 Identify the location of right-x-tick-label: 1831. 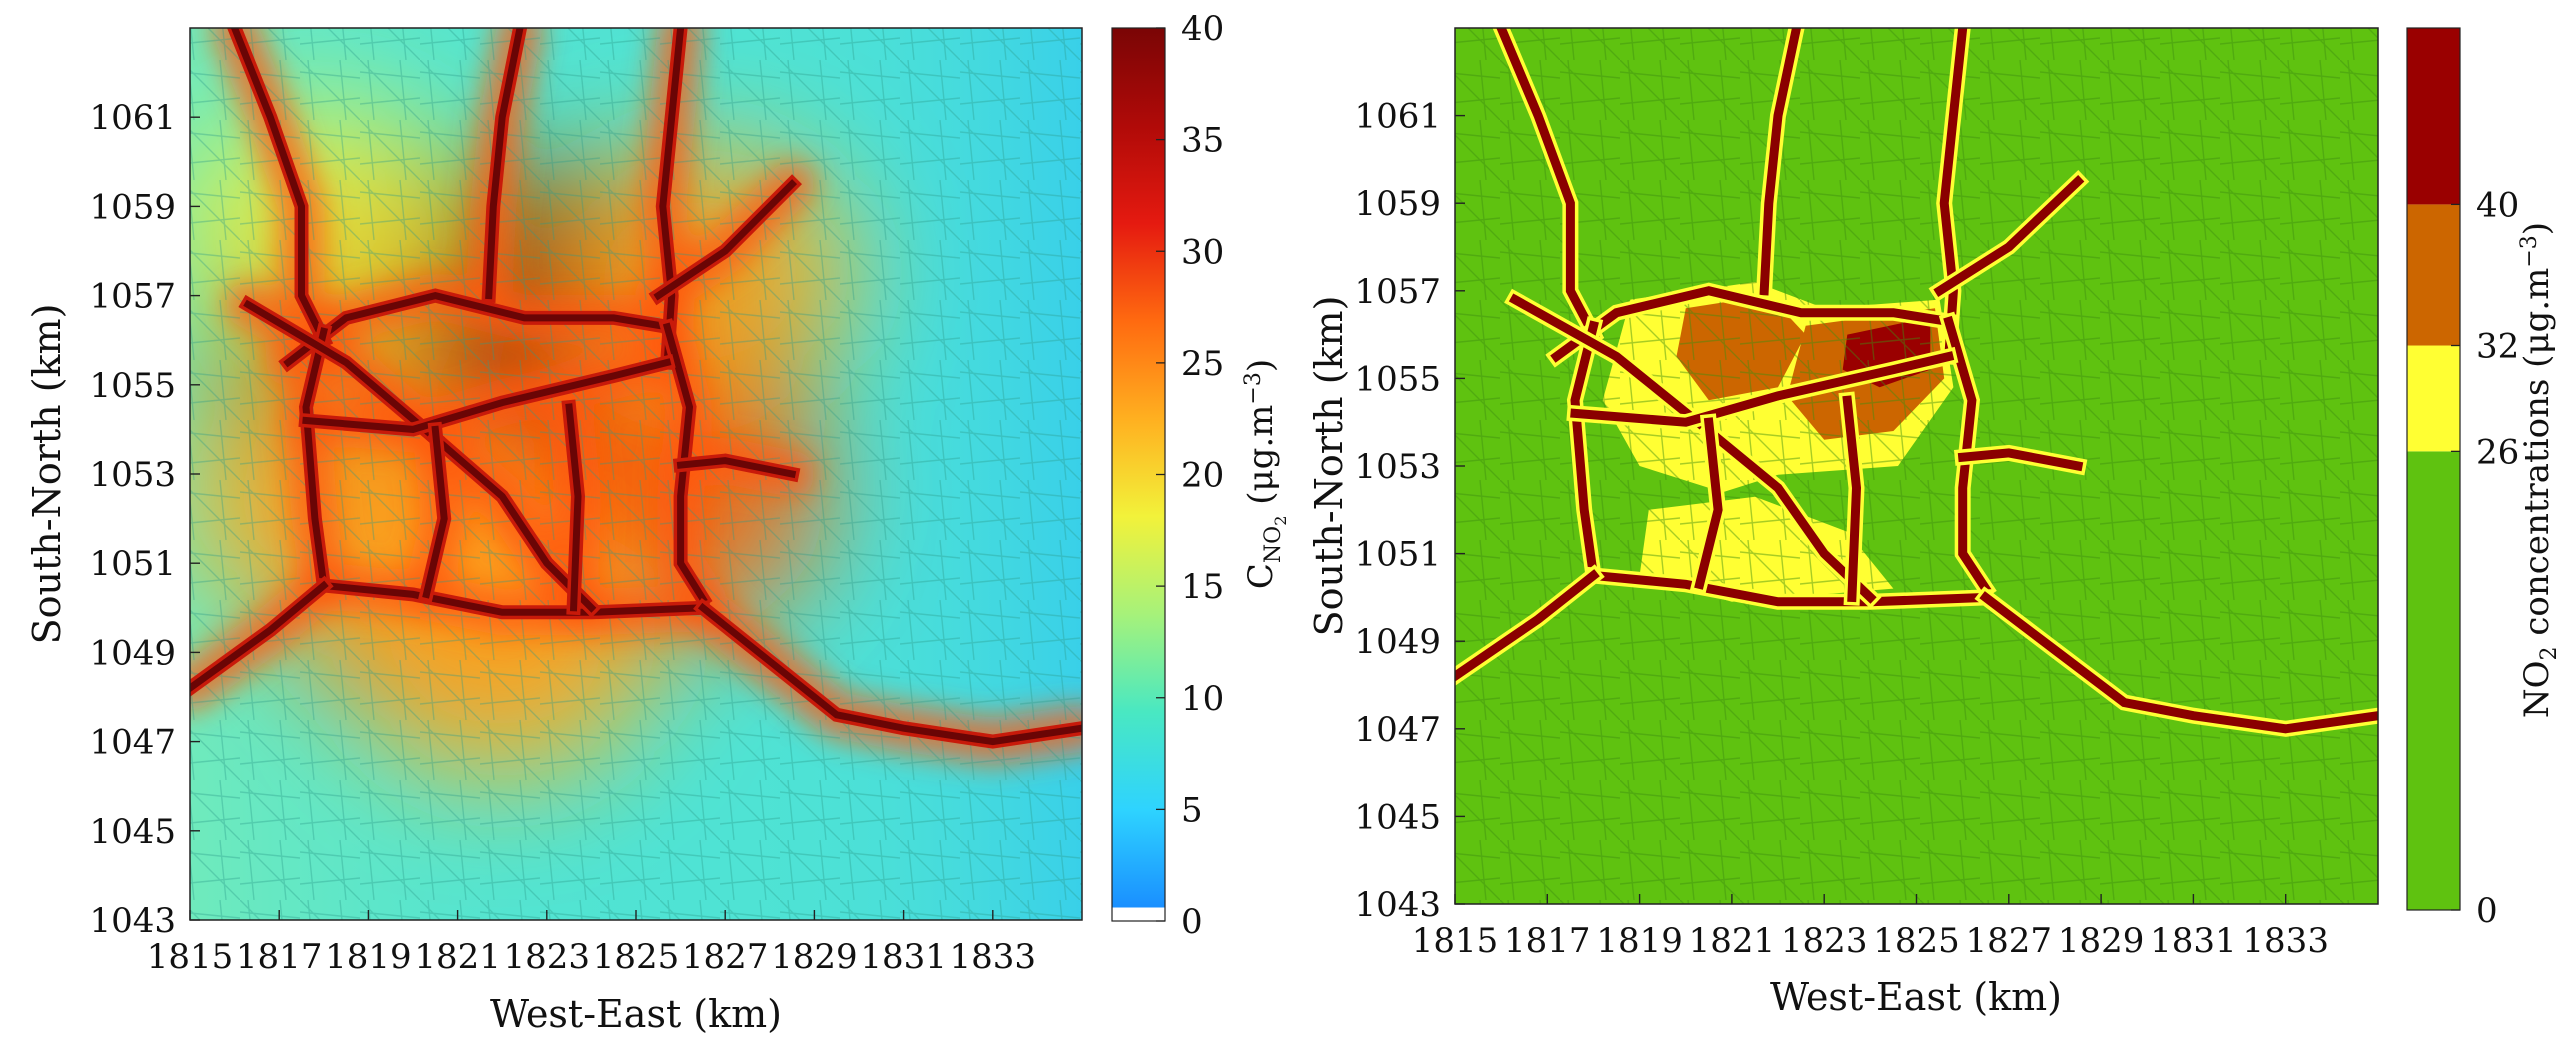
(2193, 941).